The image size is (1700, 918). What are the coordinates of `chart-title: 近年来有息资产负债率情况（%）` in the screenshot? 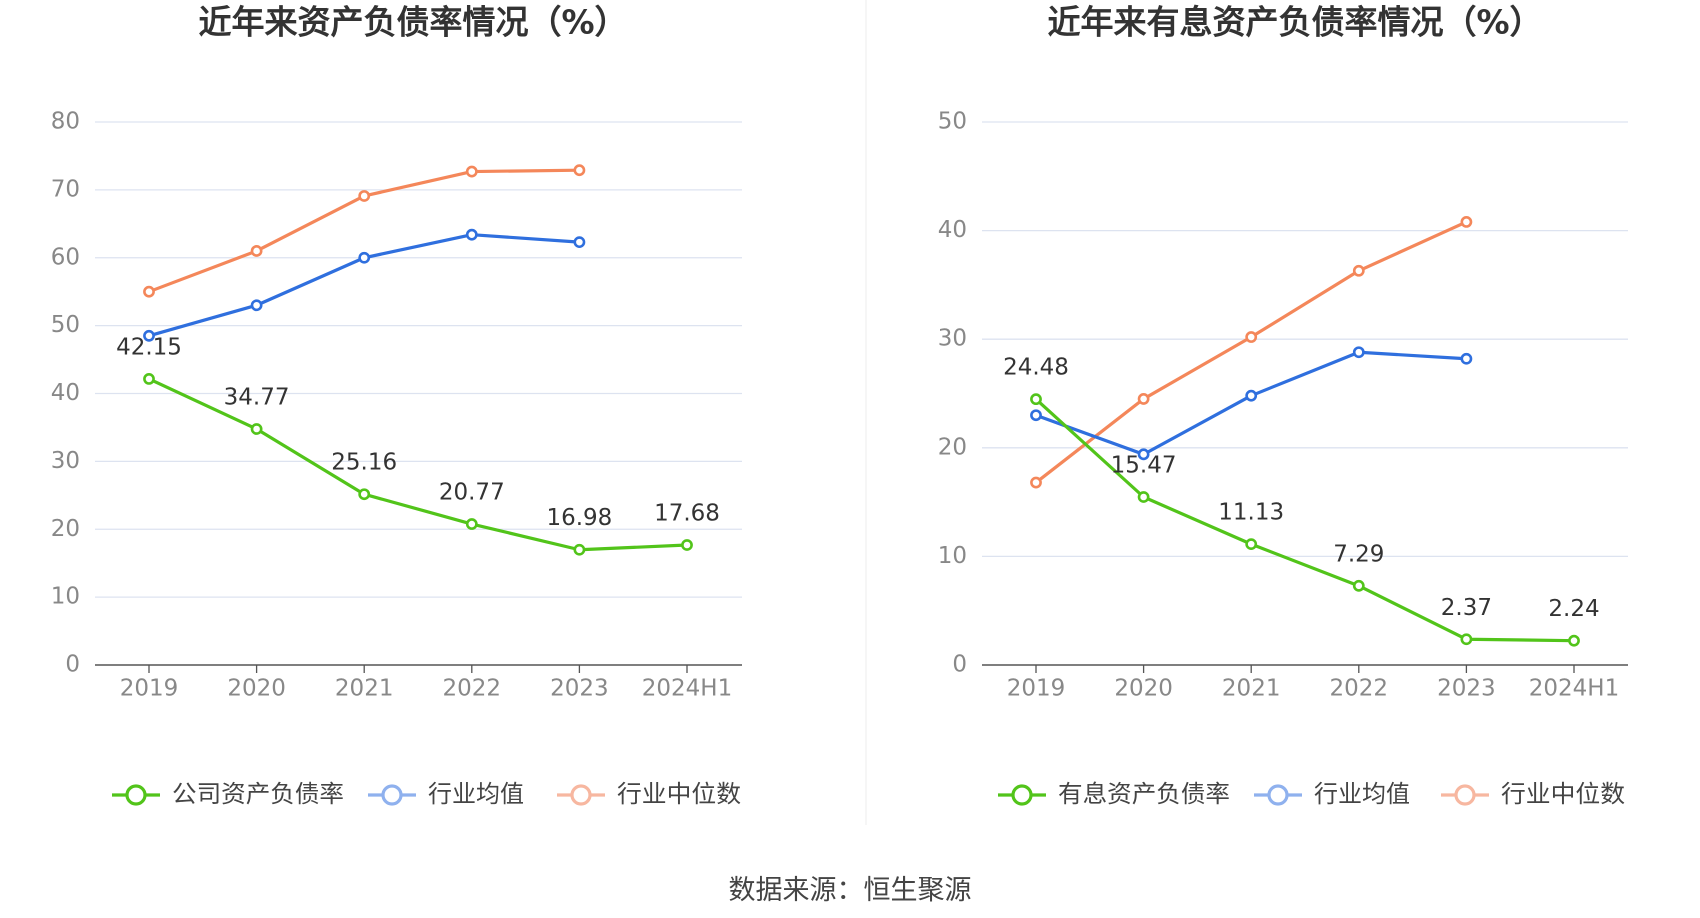 It's located at (1294, 22).